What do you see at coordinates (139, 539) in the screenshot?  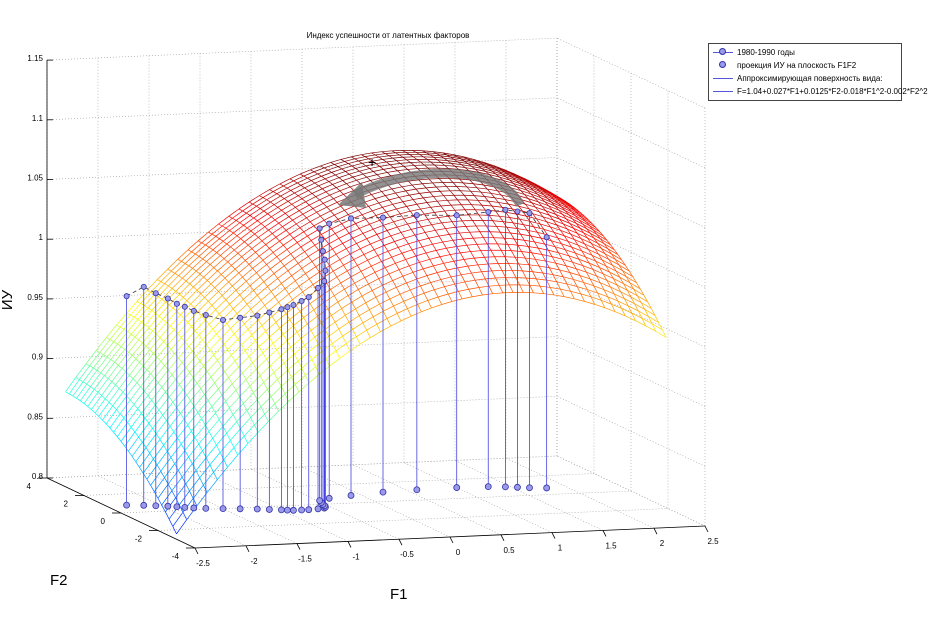 I see `y-tick-label: -2` at bounding box center [139, 539].